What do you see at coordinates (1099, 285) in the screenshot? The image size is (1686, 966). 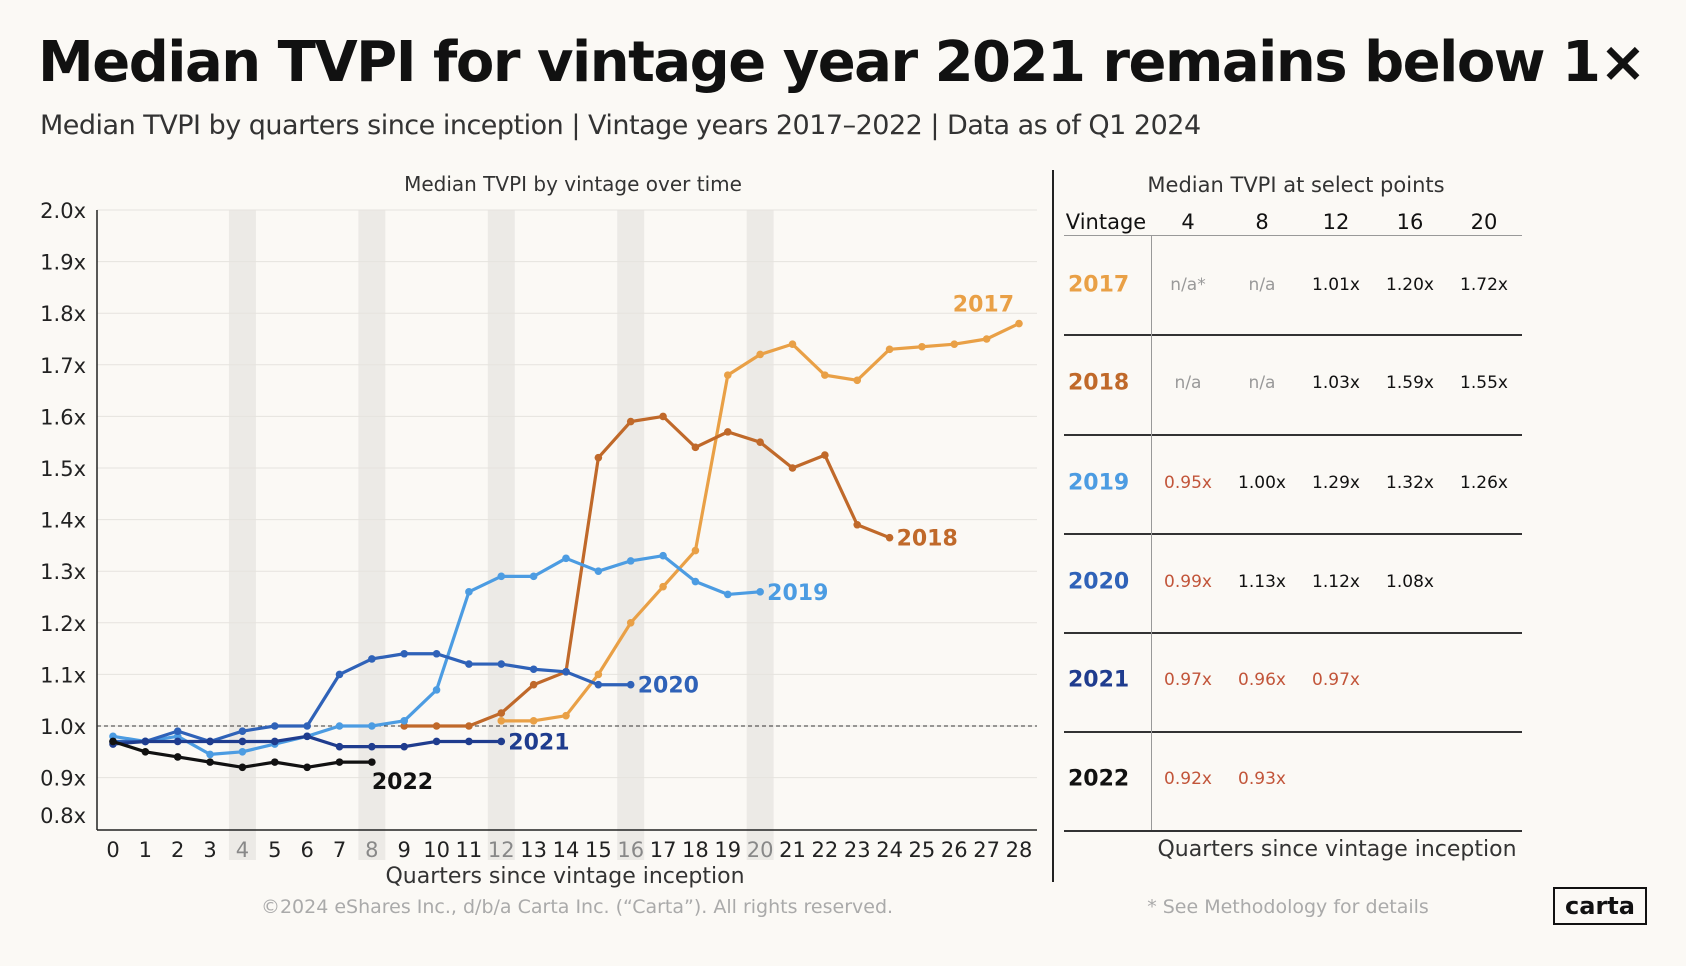 I see `table-row-vintage: 2017` at bounding box center [1099, 285].